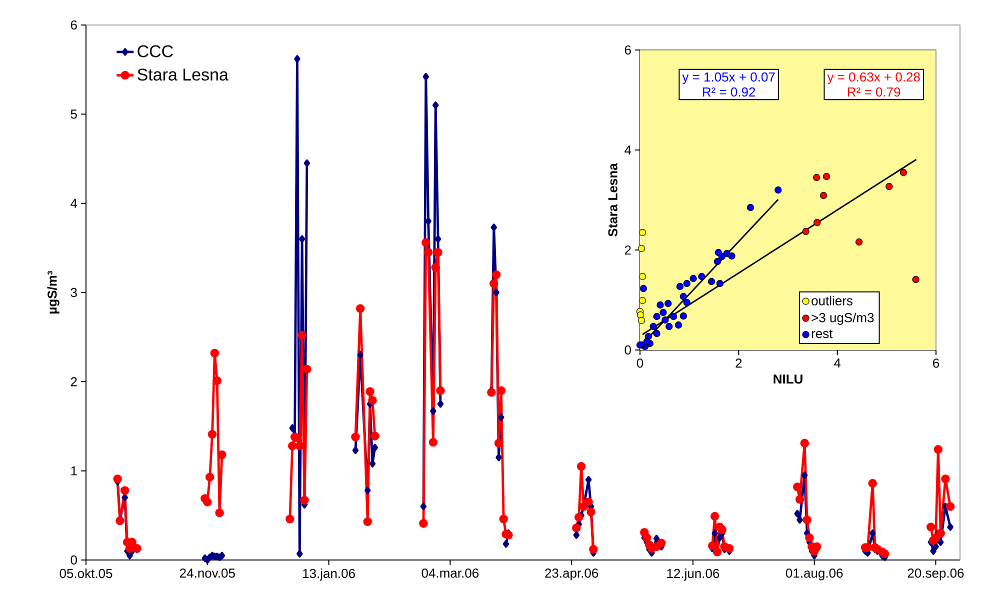 The width and height of the screenshot is (986, 599). I want to click on legend-label: CCC, so click(155, 51).